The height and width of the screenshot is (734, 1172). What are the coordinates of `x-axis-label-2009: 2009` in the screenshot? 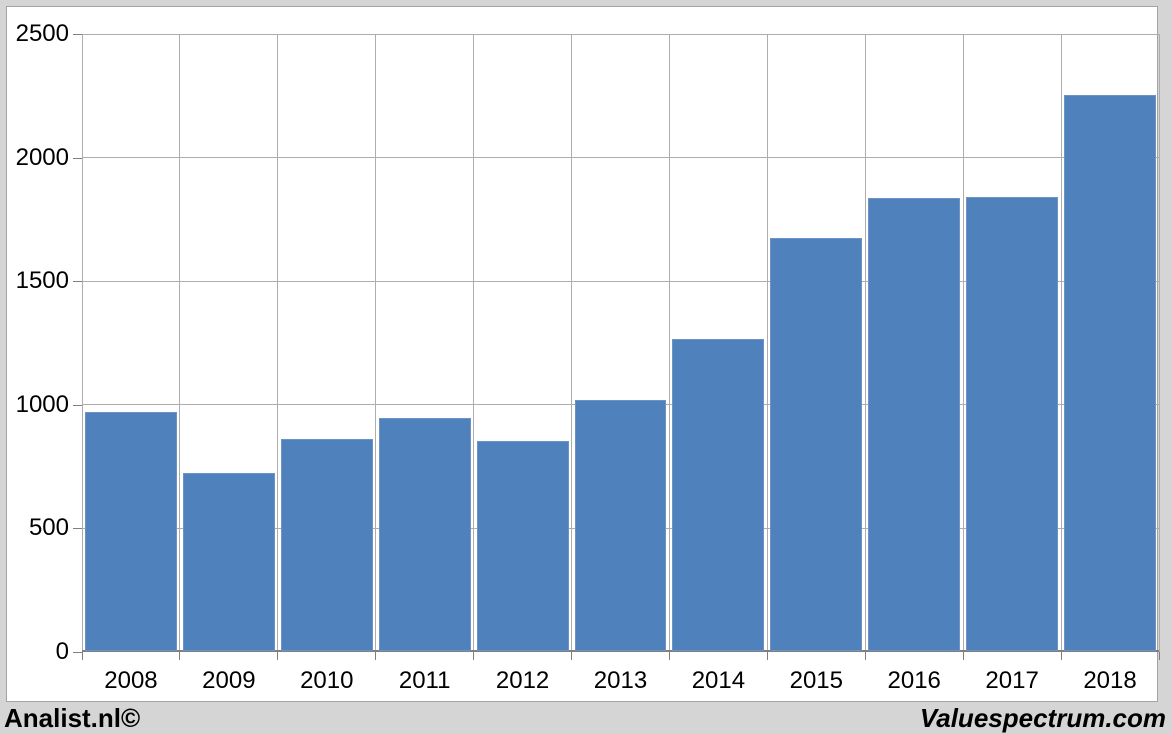 It's located at (229, 680).